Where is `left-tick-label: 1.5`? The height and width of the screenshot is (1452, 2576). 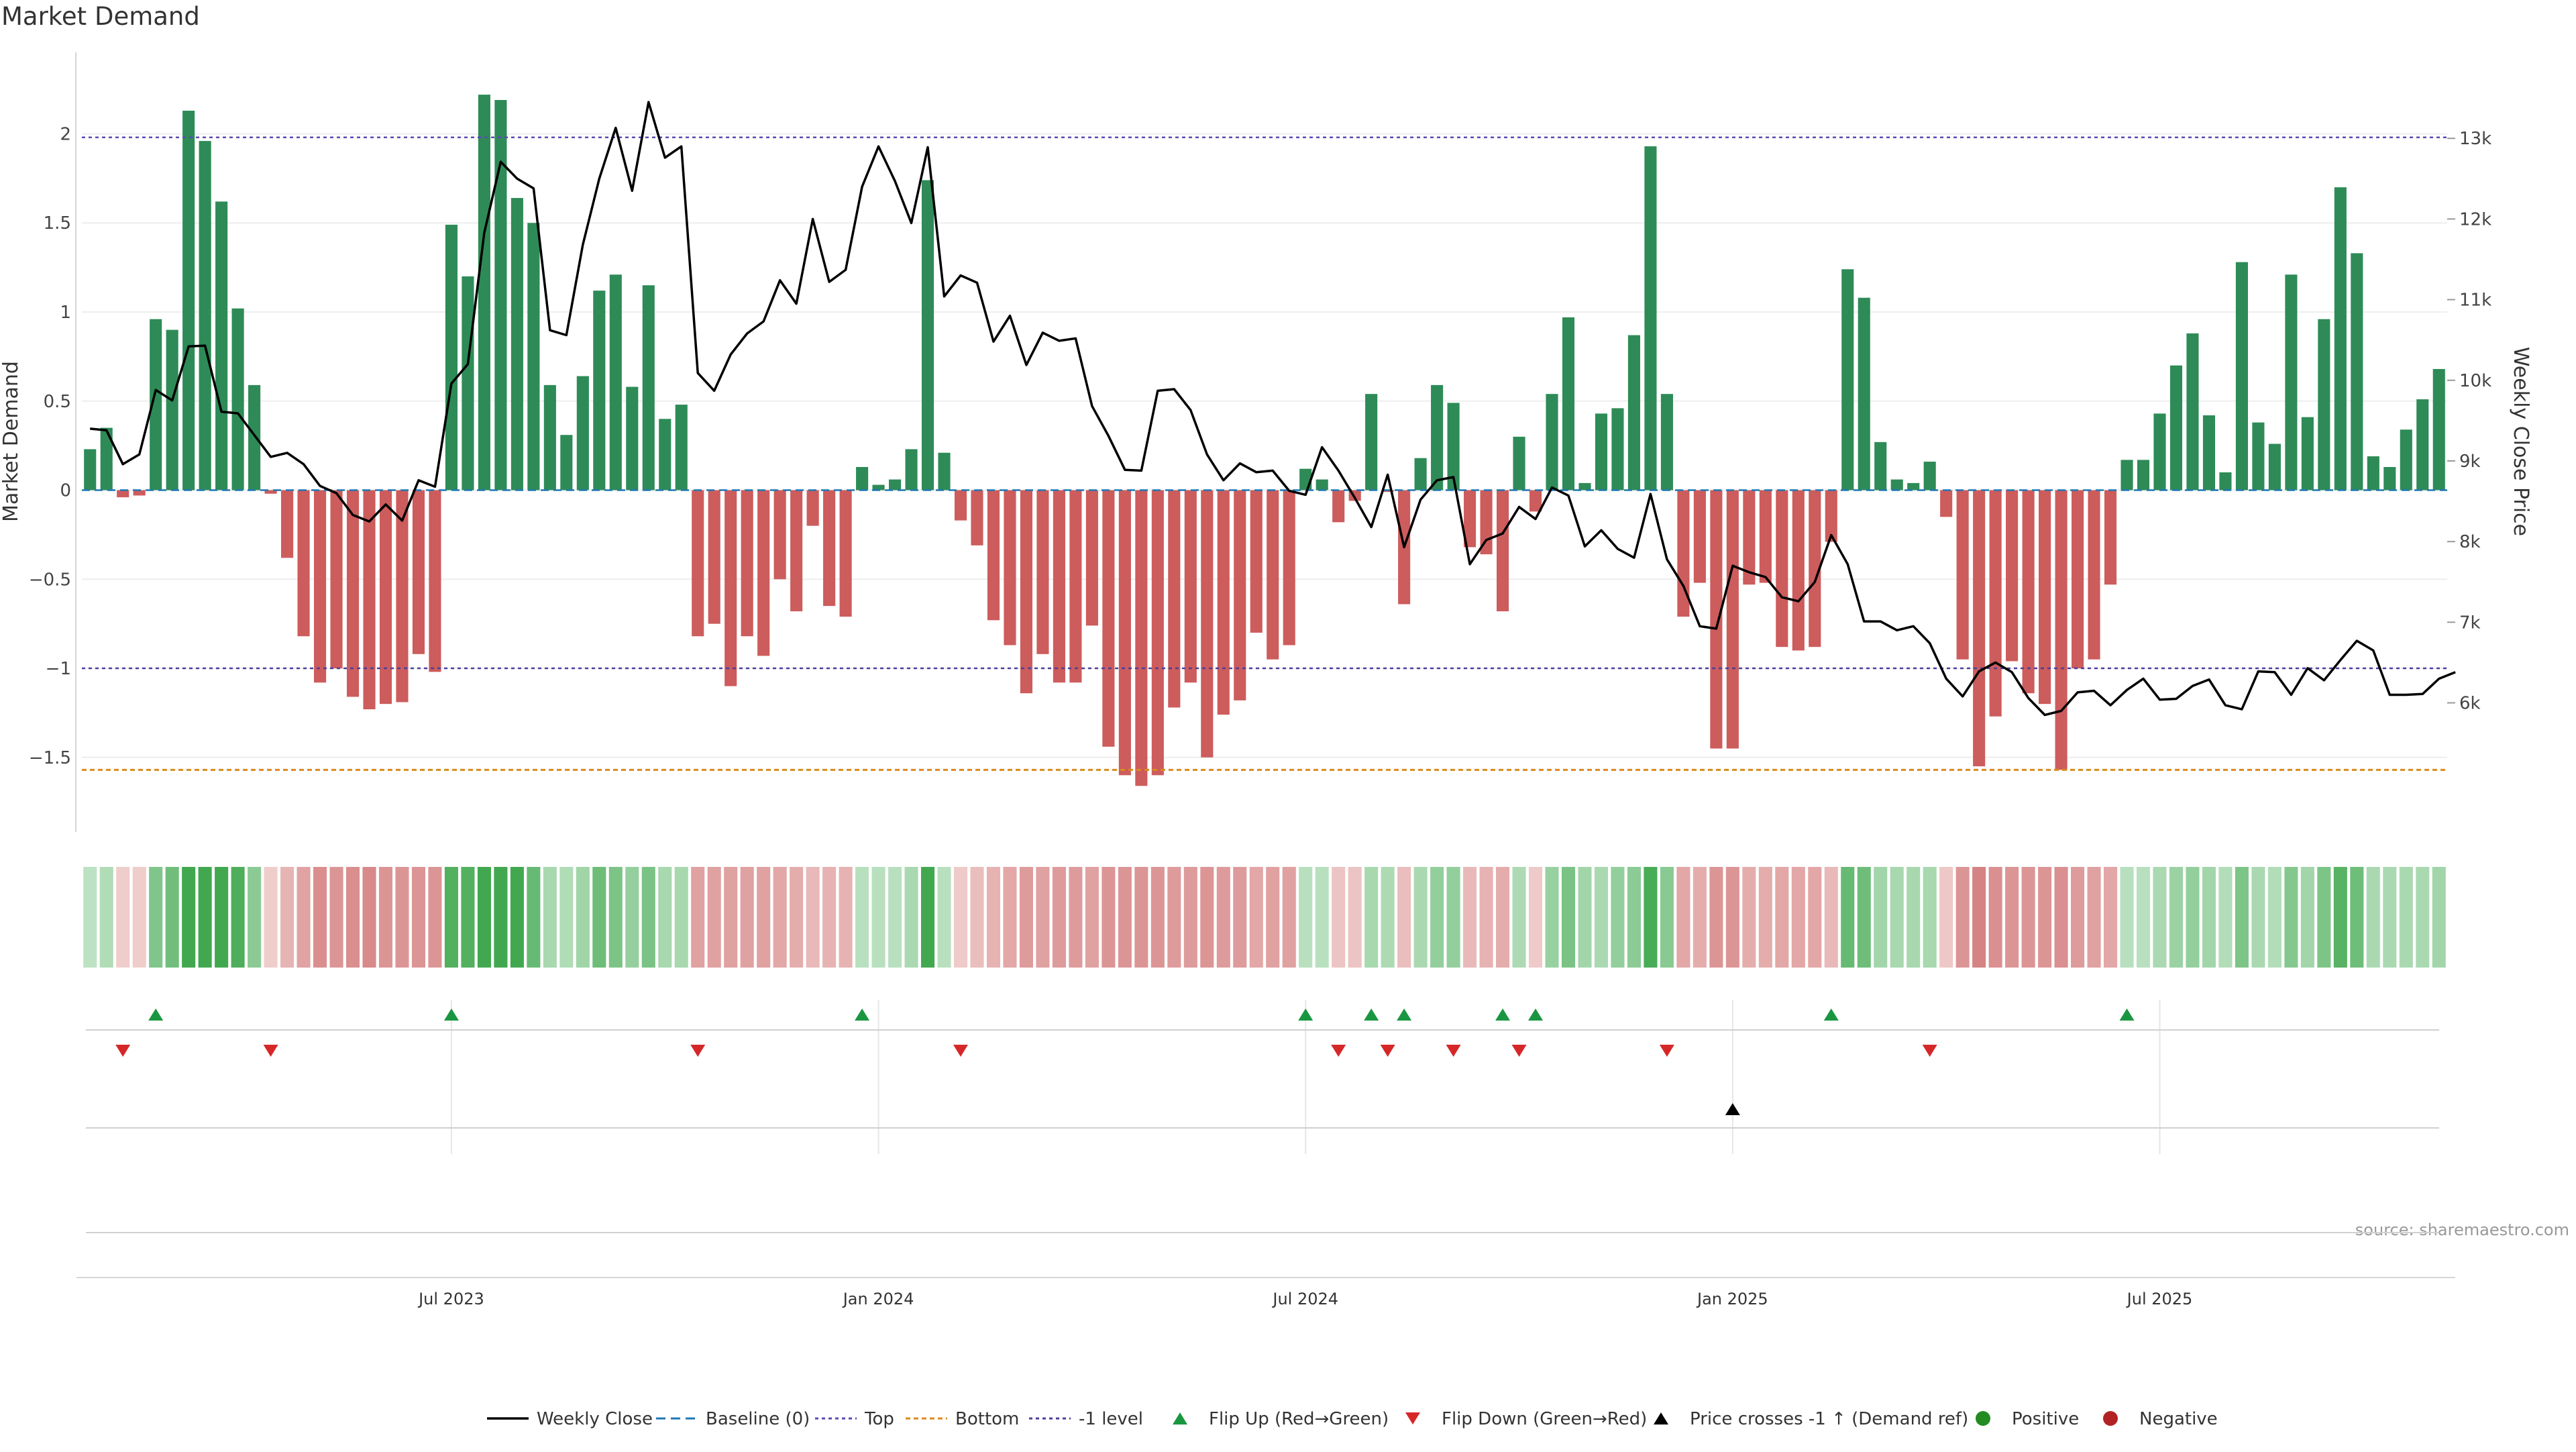
left-tick-label: 1.5 is located at coordinates (57, 224).